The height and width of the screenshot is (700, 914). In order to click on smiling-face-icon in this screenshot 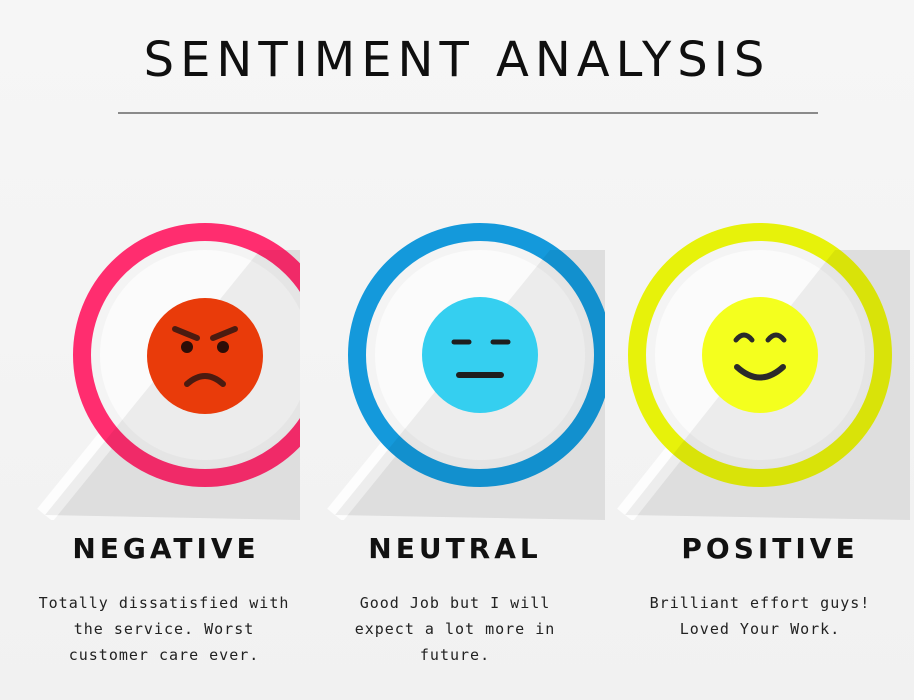, I will do `click(760, 355)`.